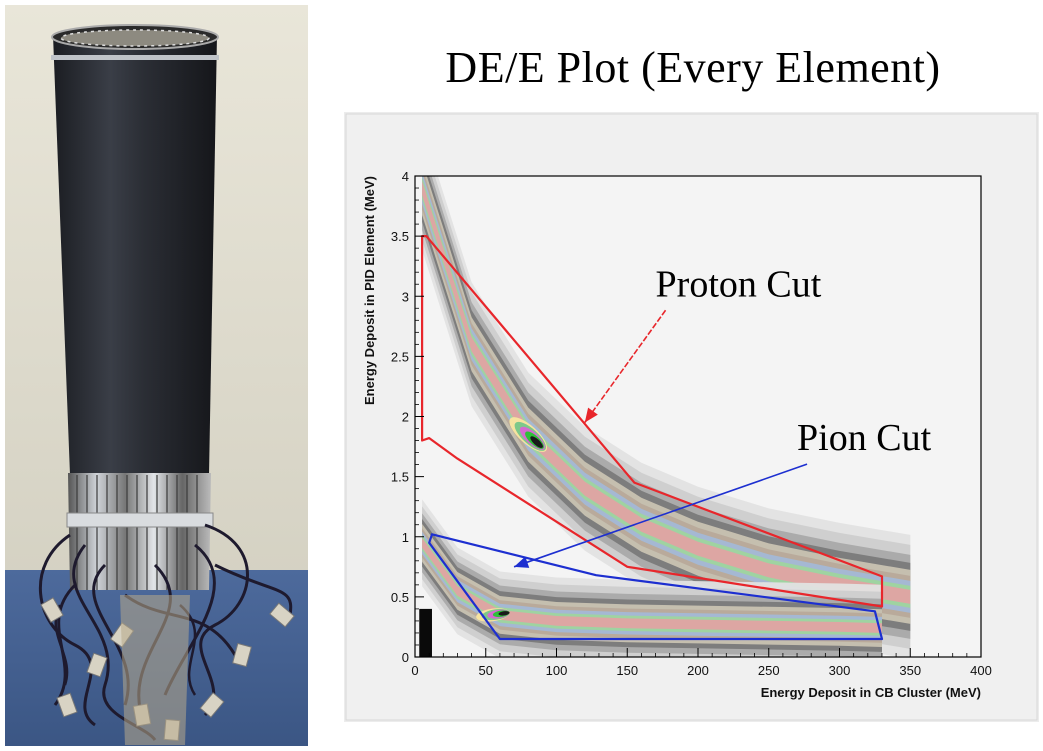  What do you see at coordinates (840, 670) in the screenshot?
I see `x-tick-label: 300` at bounding box center [840, 670].